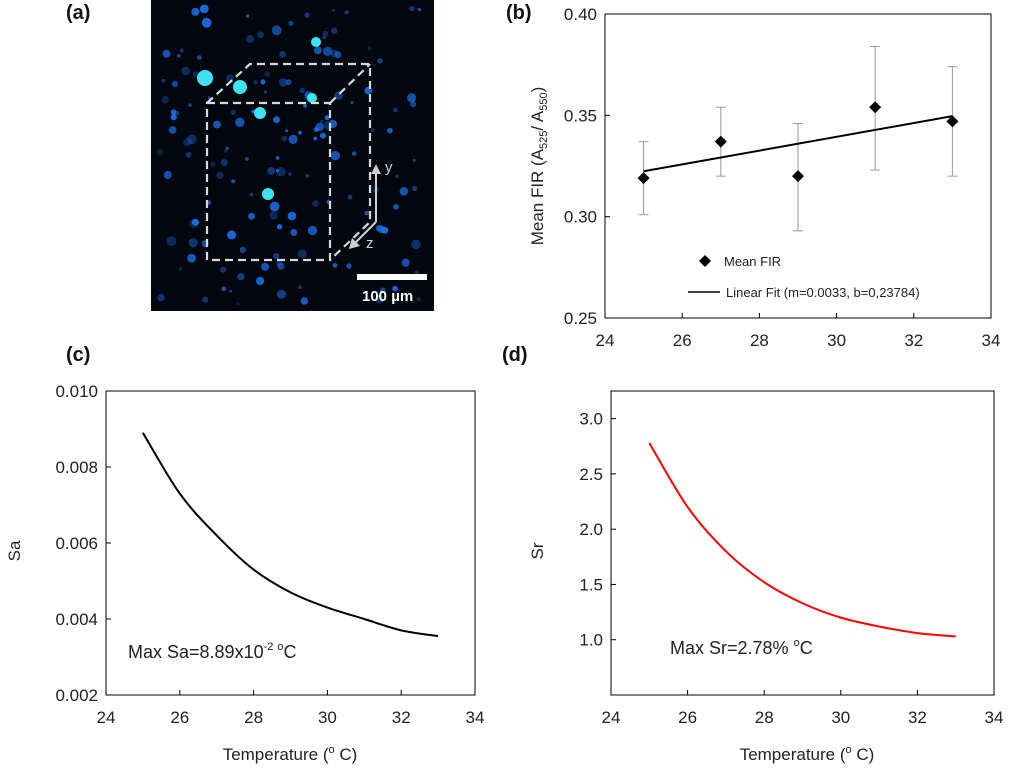 This screenshot has height=768, width=1010. What do you see at coordinates (605, 340) in the screenshot?
I see `chart-b-x-tick-label: 24` at bounding box center [605, 340].